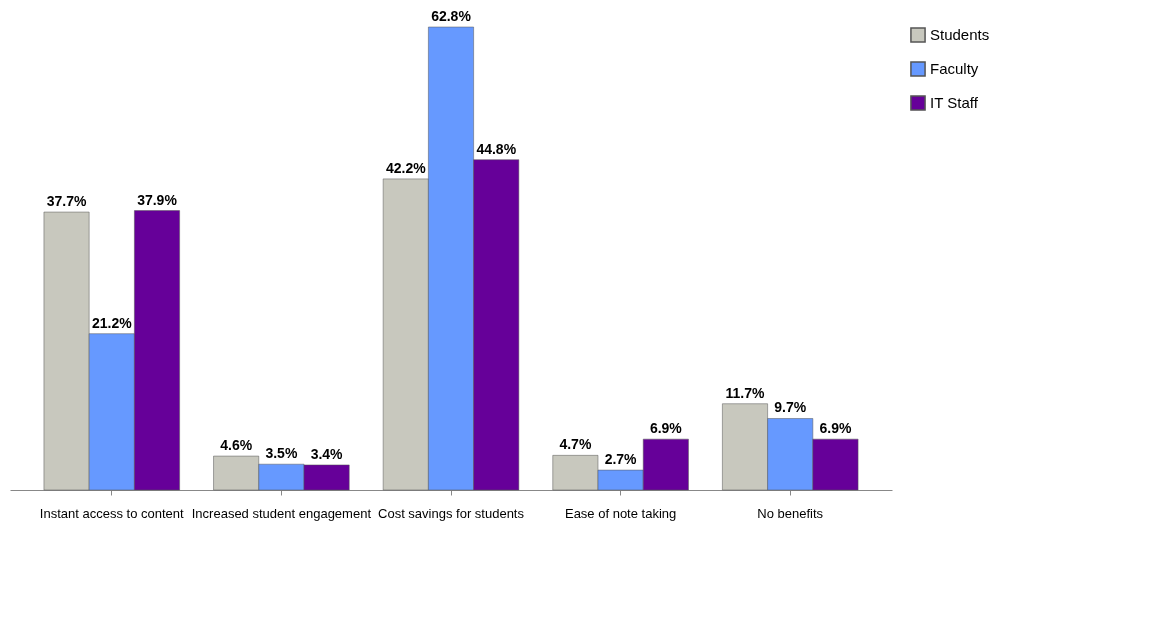  I want to click on data-label: 62.8%, so click(451, 16).